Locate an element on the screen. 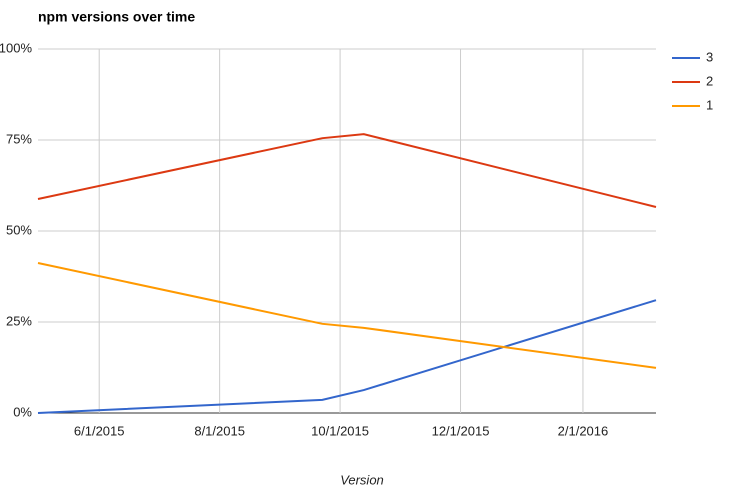 This screenshot has height=498, width=732. y-tick-label: 25% is located at coordinates (19, 320).